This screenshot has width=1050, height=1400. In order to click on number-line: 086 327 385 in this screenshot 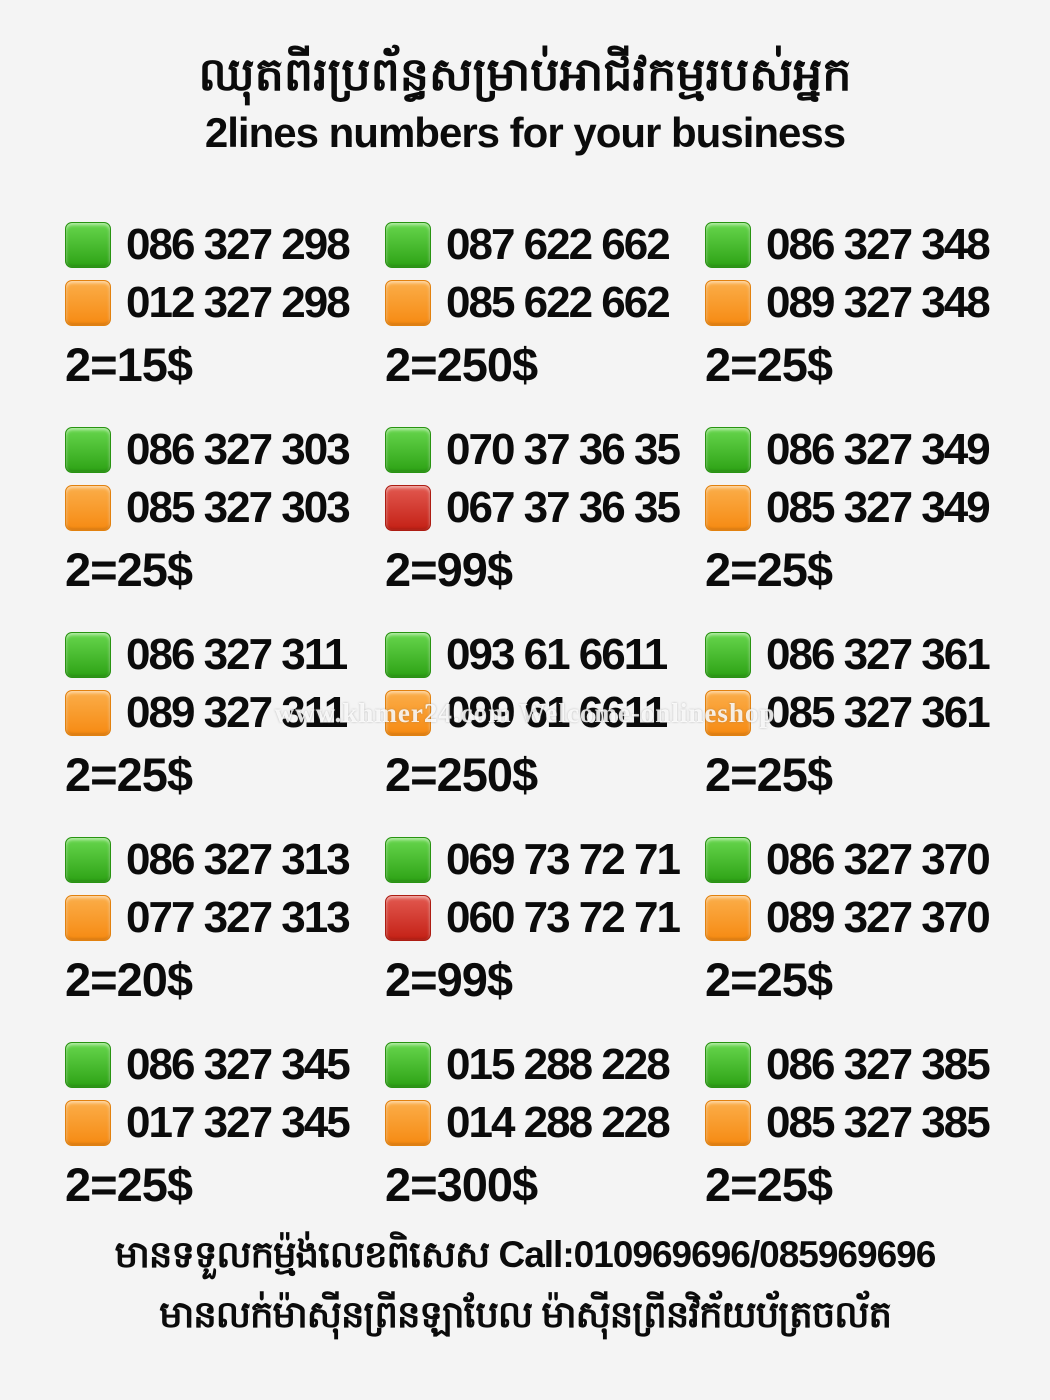, I will do `click(865, 1064)`.